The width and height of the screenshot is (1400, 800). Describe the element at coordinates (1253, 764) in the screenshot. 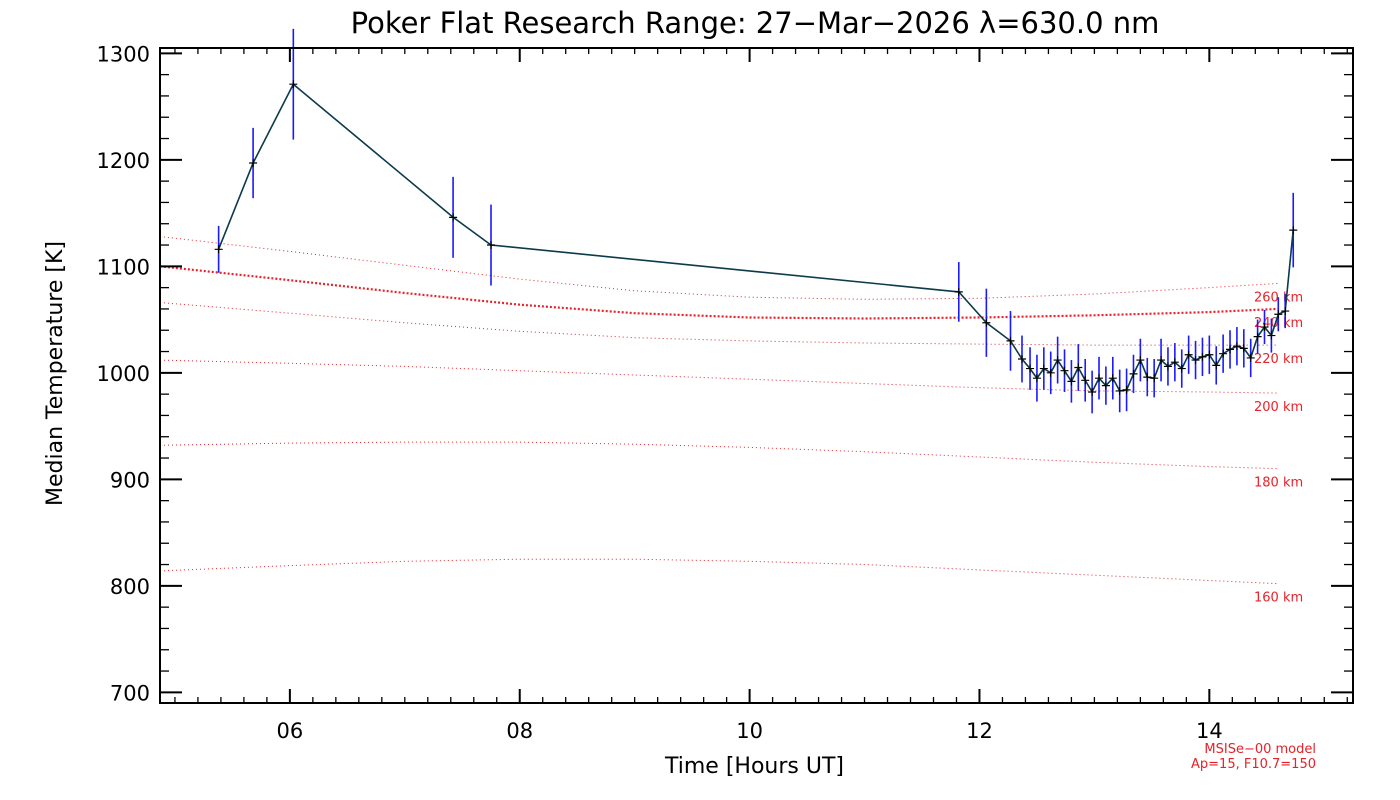

I see `model-parameters: Ap=15, F10.7=150` at that location.